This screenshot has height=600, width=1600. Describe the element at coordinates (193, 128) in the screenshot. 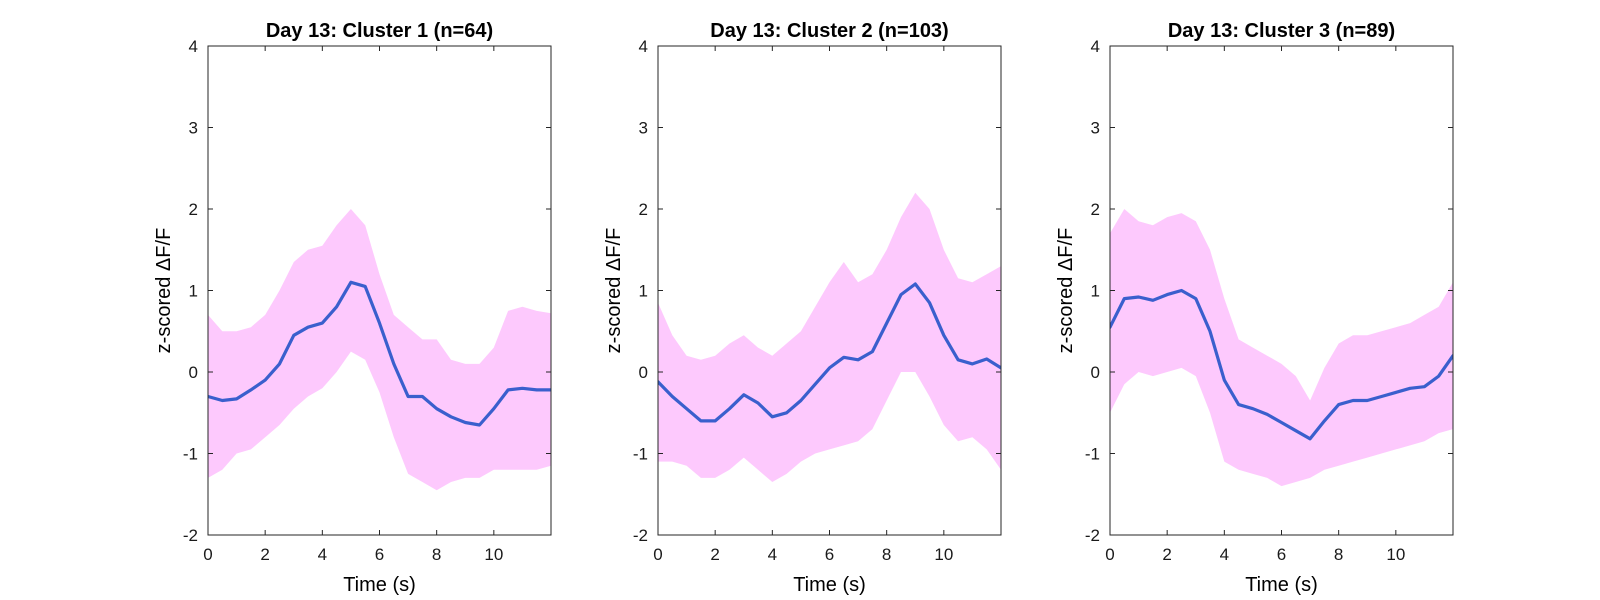

I see `chart-1-ytick-label-5: 3` at that location.